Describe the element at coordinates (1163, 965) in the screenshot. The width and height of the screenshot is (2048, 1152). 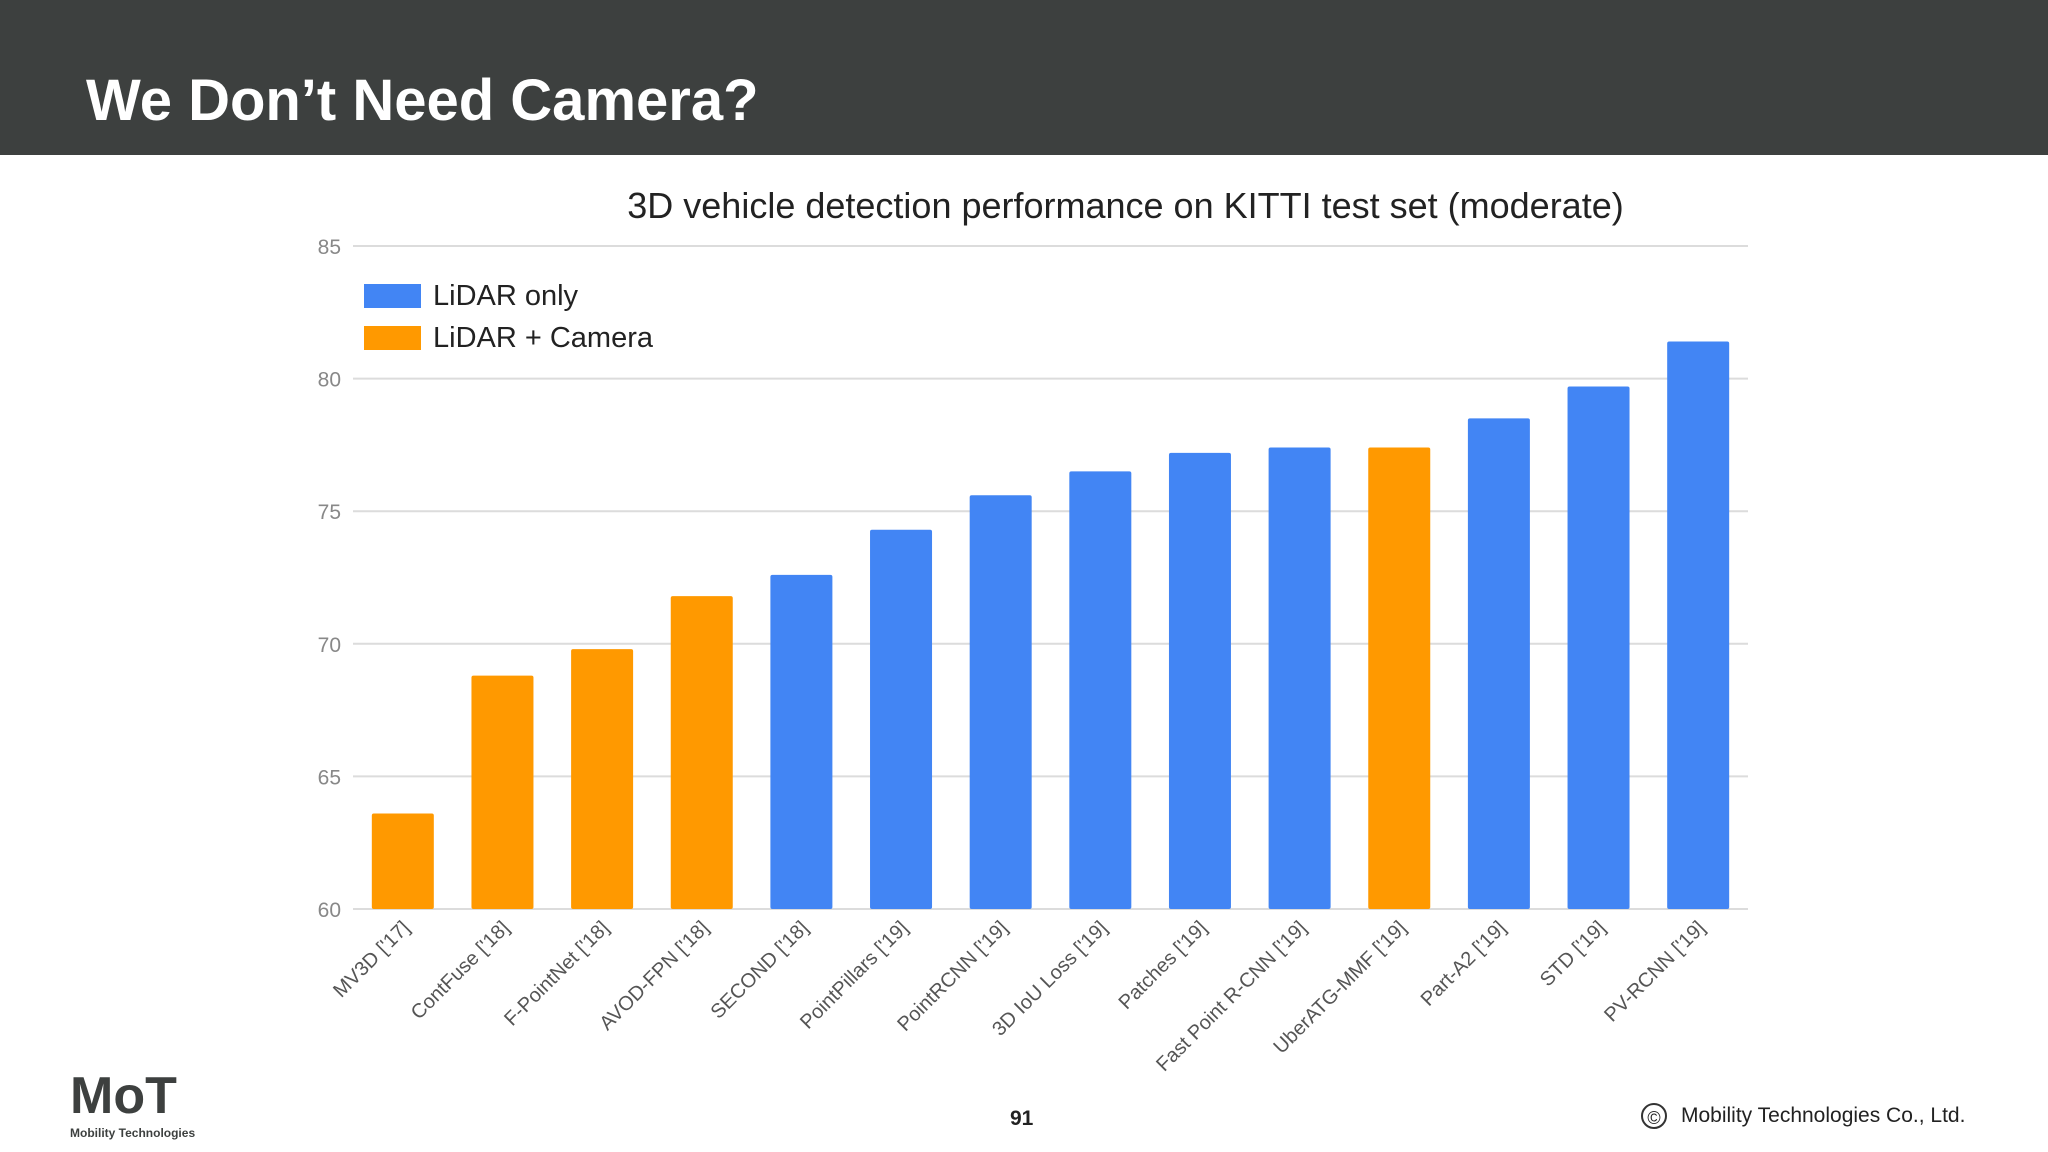
I see `x-tick-label: Patches ['19]` at that location.